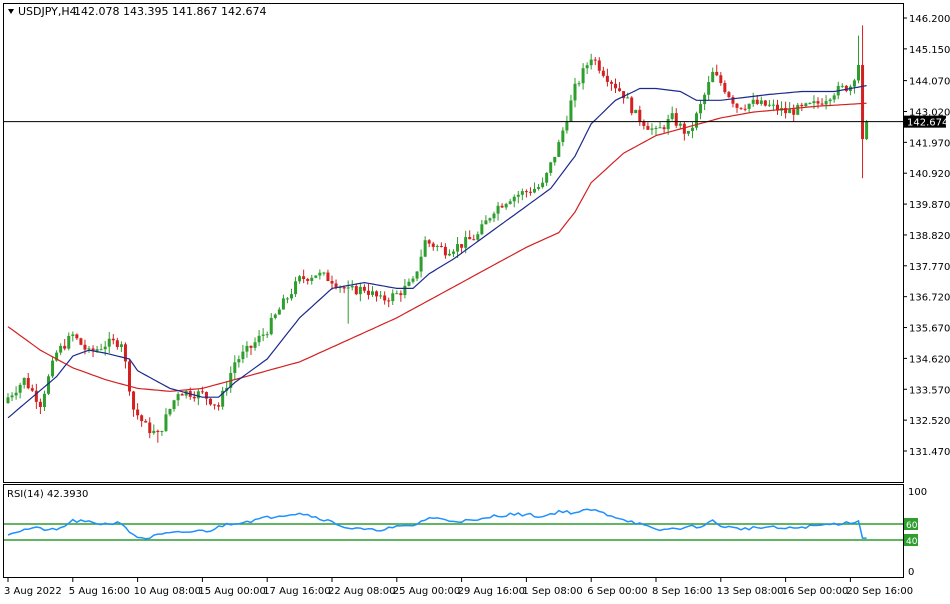 The width and height of the screenshot is (950, 604). Describe the element at coordinates (47, 11) in the screenshot. I see `symbol-label: USDJPY,H4` at that location.